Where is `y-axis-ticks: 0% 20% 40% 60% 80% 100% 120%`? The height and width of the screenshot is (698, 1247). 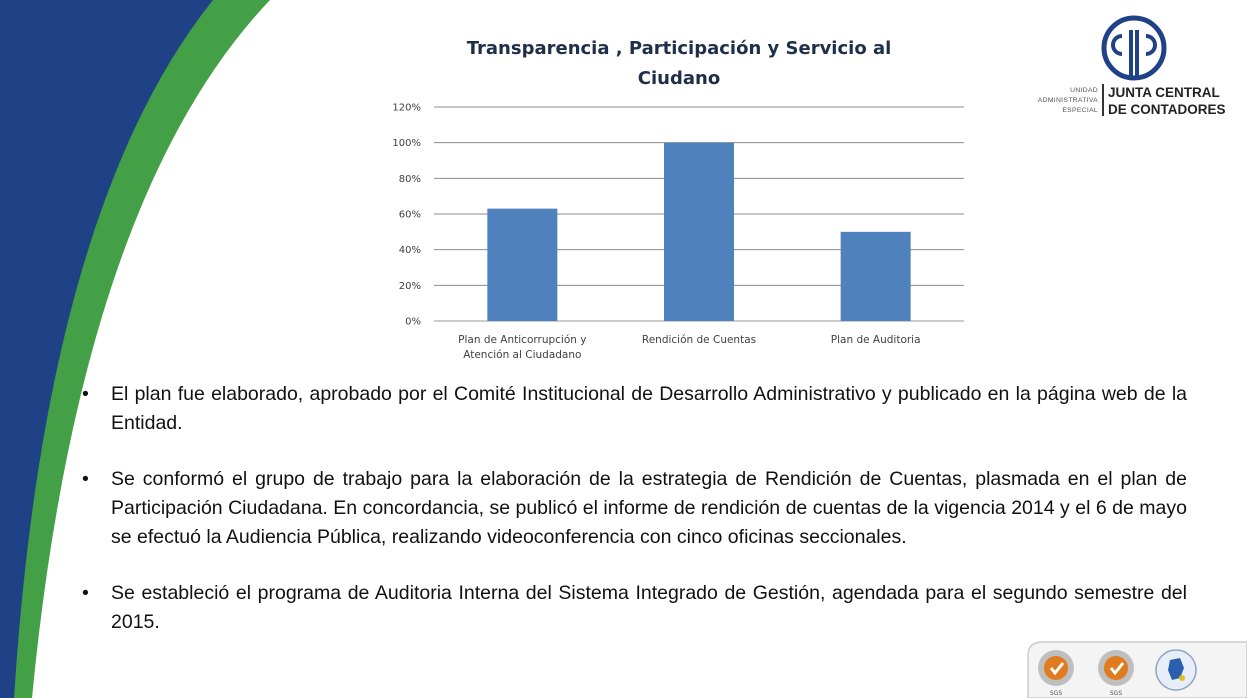 y-axis-ticks: 0% 20% 40% 60% 80% 100% 120% is located at coordinates (406, 215).